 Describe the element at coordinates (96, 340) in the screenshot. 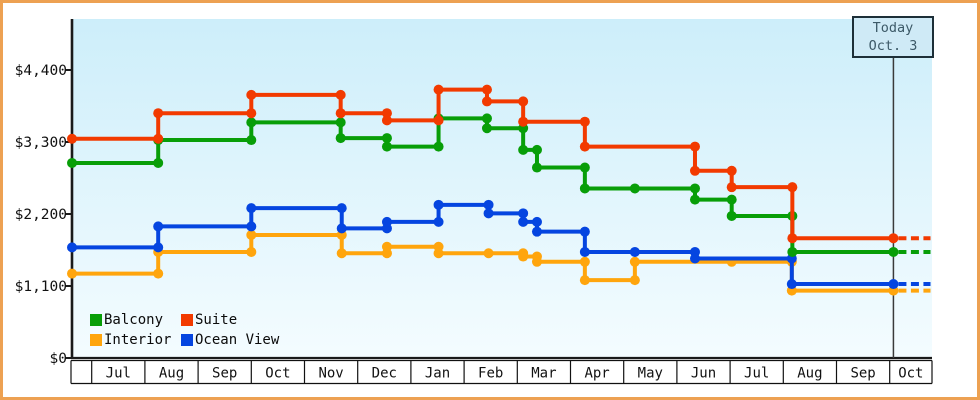

I see `interior-swatch-icon` at that location.